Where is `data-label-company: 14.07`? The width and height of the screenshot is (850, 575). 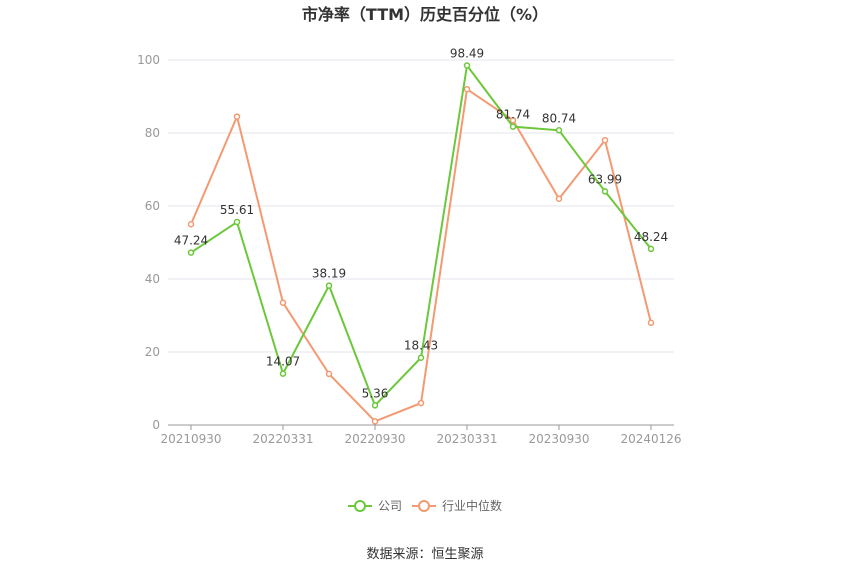 data-label-company: 14.07 is located at coordinates (283, 362).